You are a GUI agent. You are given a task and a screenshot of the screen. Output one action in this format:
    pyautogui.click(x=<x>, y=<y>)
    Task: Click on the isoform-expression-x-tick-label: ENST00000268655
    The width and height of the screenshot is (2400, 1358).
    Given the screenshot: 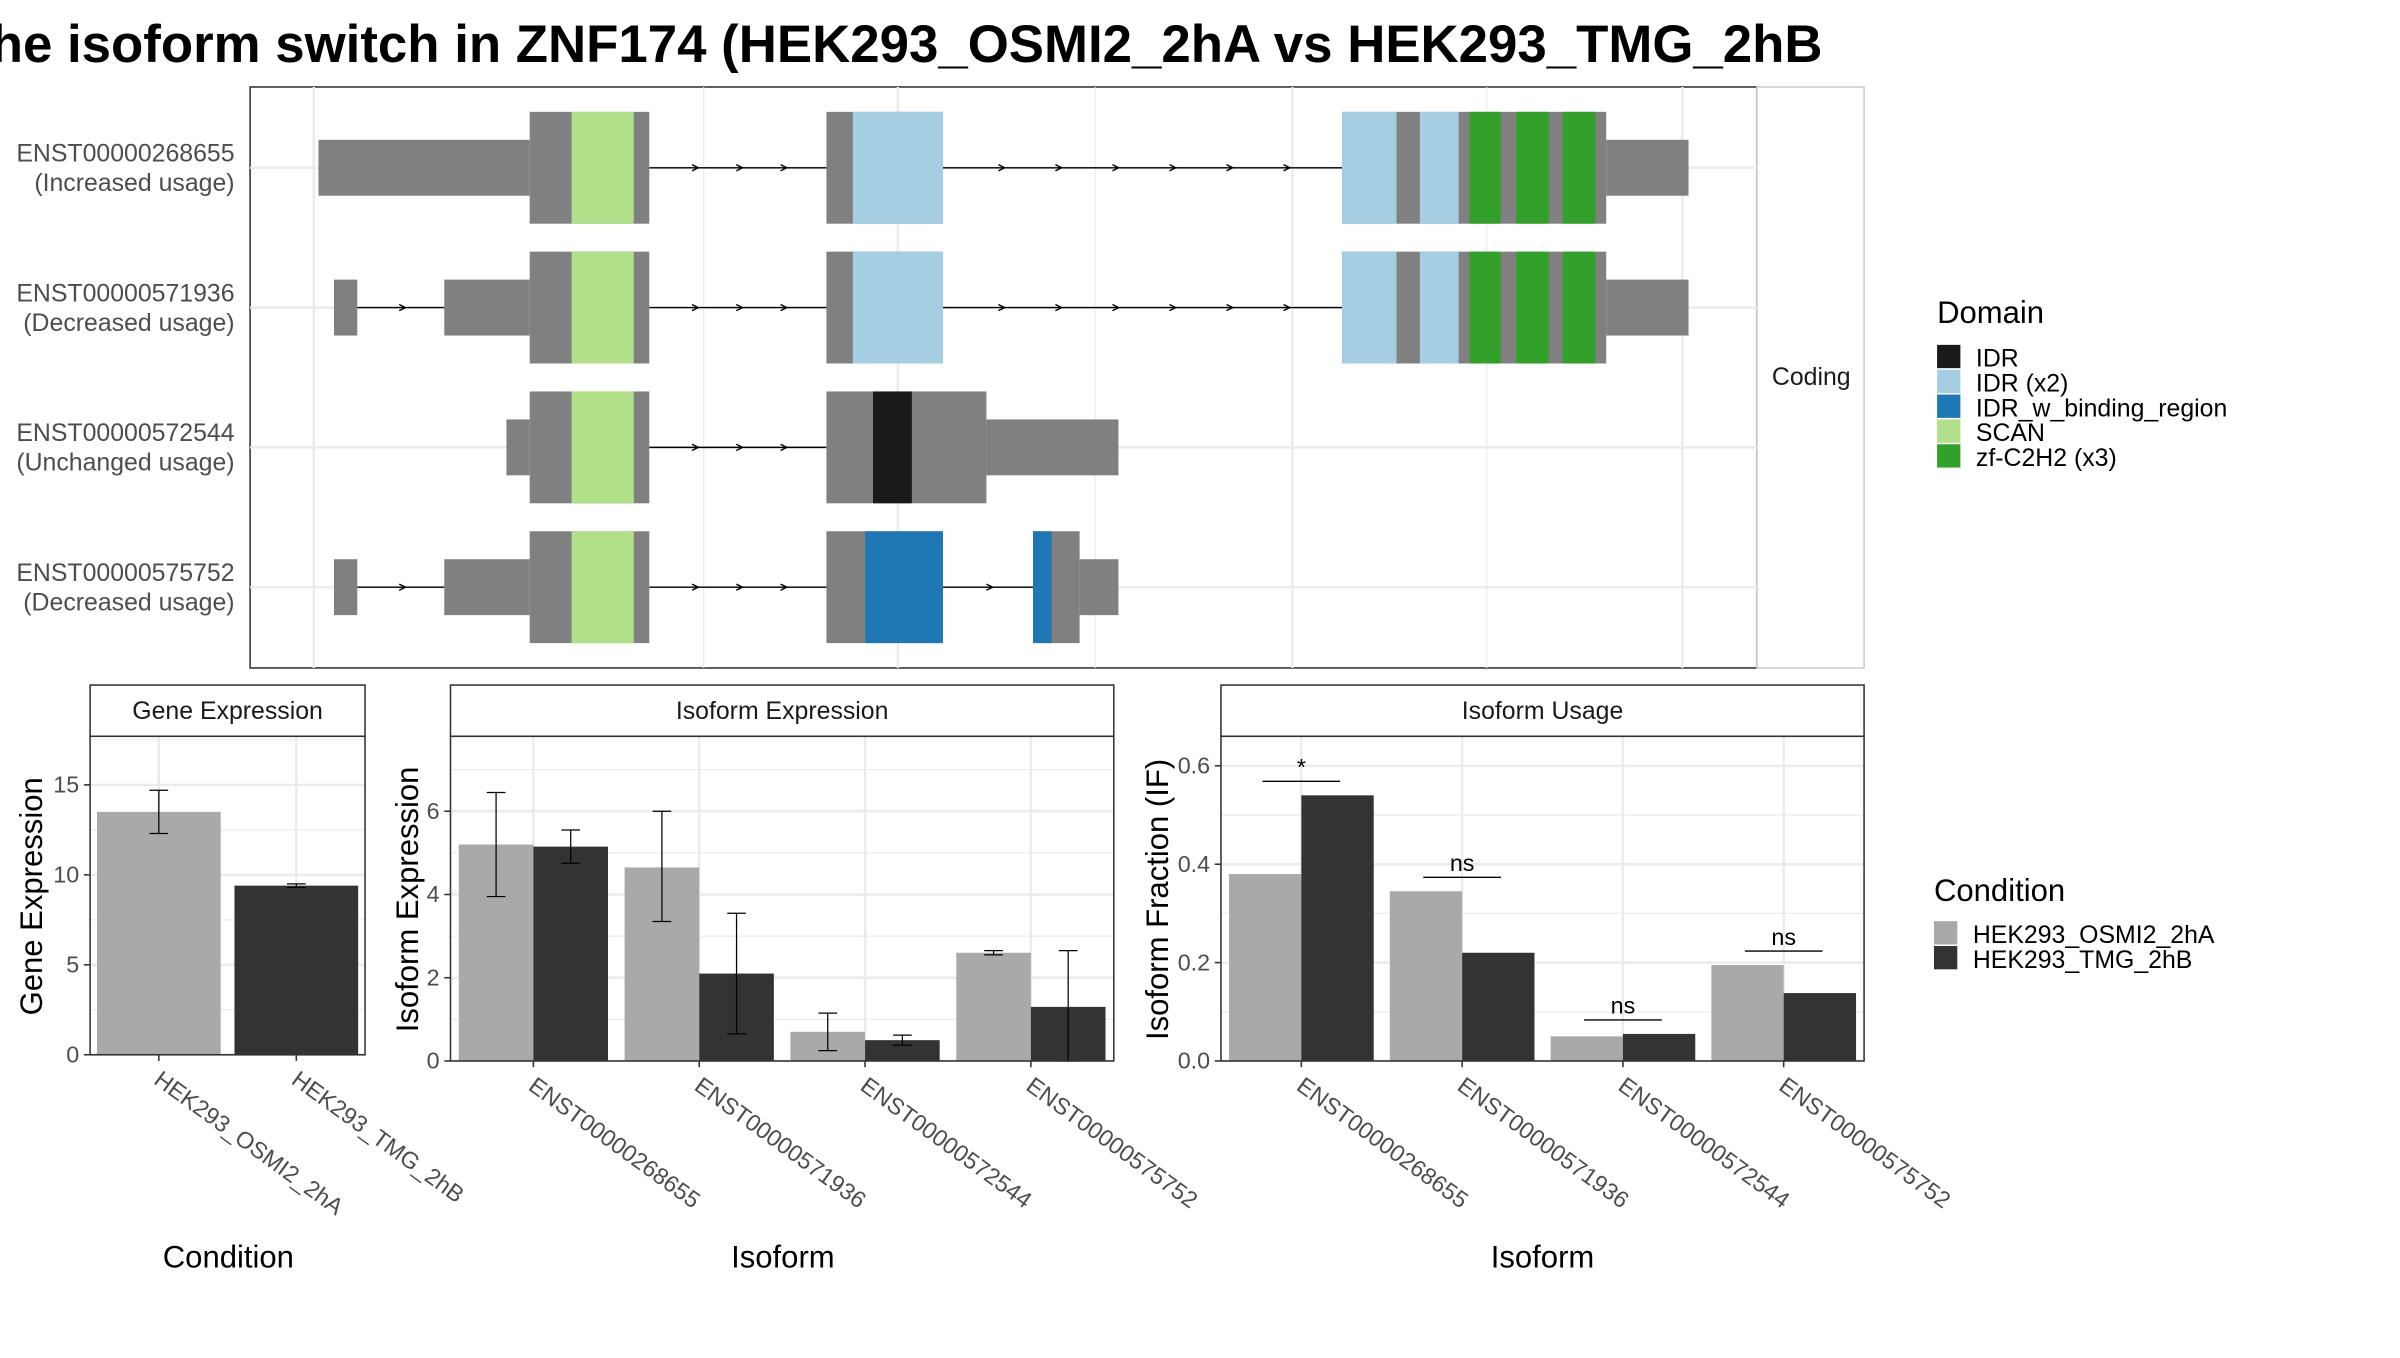 What is the action you would take?
    pyautogui.click(x=614, y=1142)
    